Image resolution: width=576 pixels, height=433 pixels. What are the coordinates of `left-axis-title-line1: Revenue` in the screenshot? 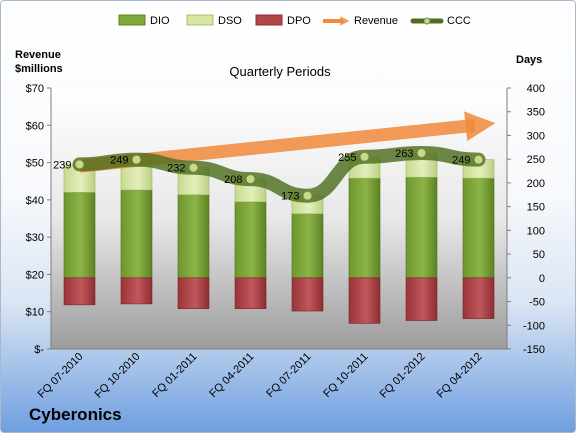 It's located at (38, 55).